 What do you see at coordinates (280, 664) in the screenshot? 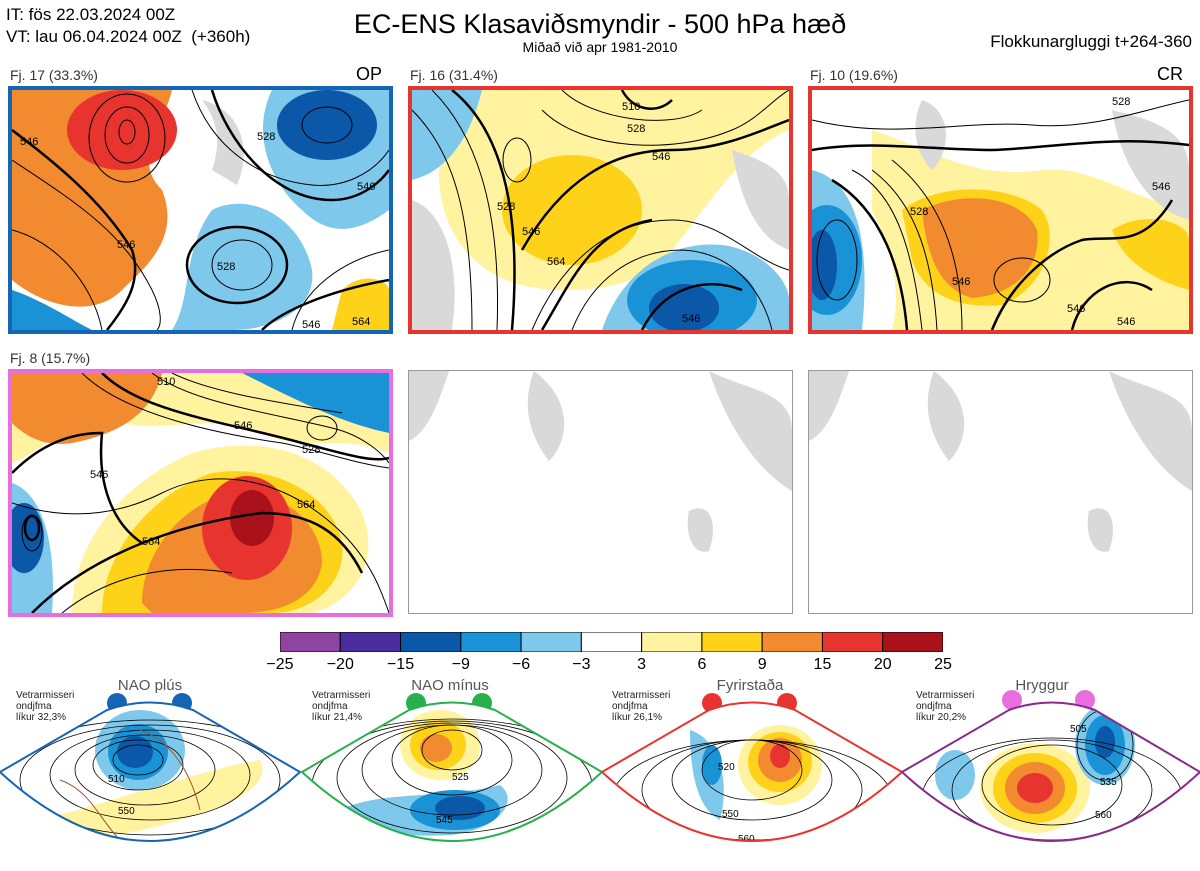
I see `colorbar-tick-label: −25` at bounding box center [280, 664].